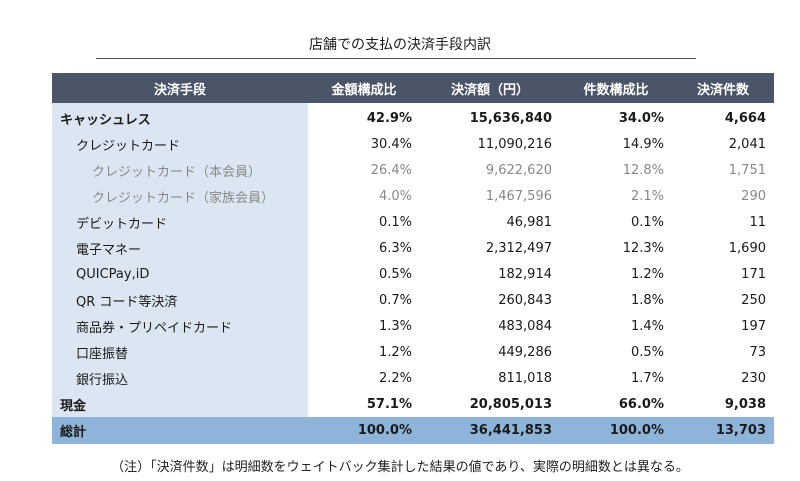  I want to click on cell-amount-ratio: 0.7%, so click(395, 300).